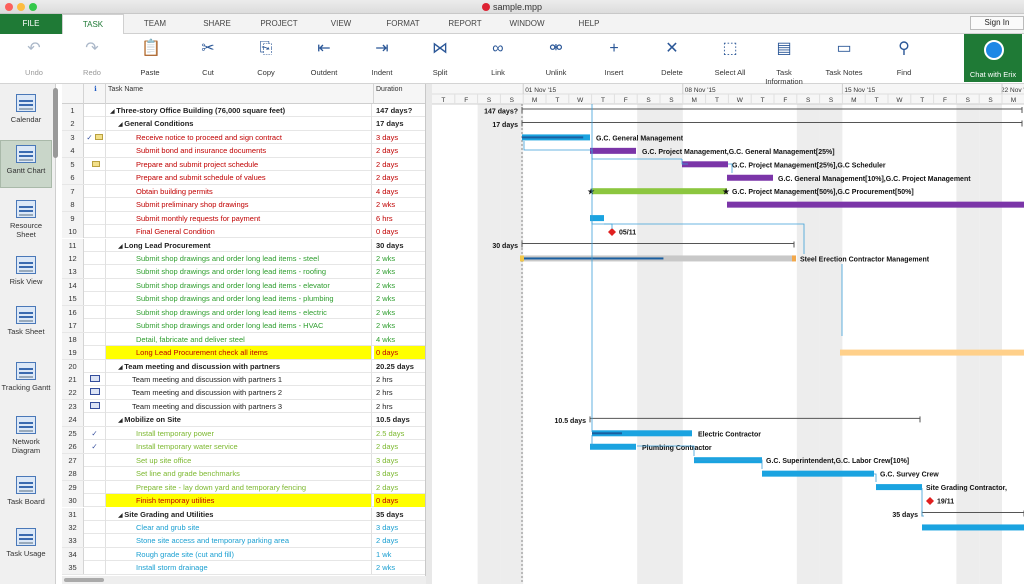 This screenshot has height=584, width=1024. I want to click on duration-cell: 2.5 days, so click(390, 433).